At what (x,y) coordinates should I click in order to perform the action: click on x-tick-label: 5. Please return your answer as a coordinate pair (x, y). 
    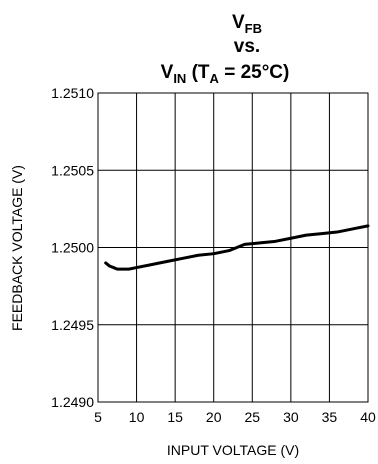
    Looking at the image, I should click on (98, 417).